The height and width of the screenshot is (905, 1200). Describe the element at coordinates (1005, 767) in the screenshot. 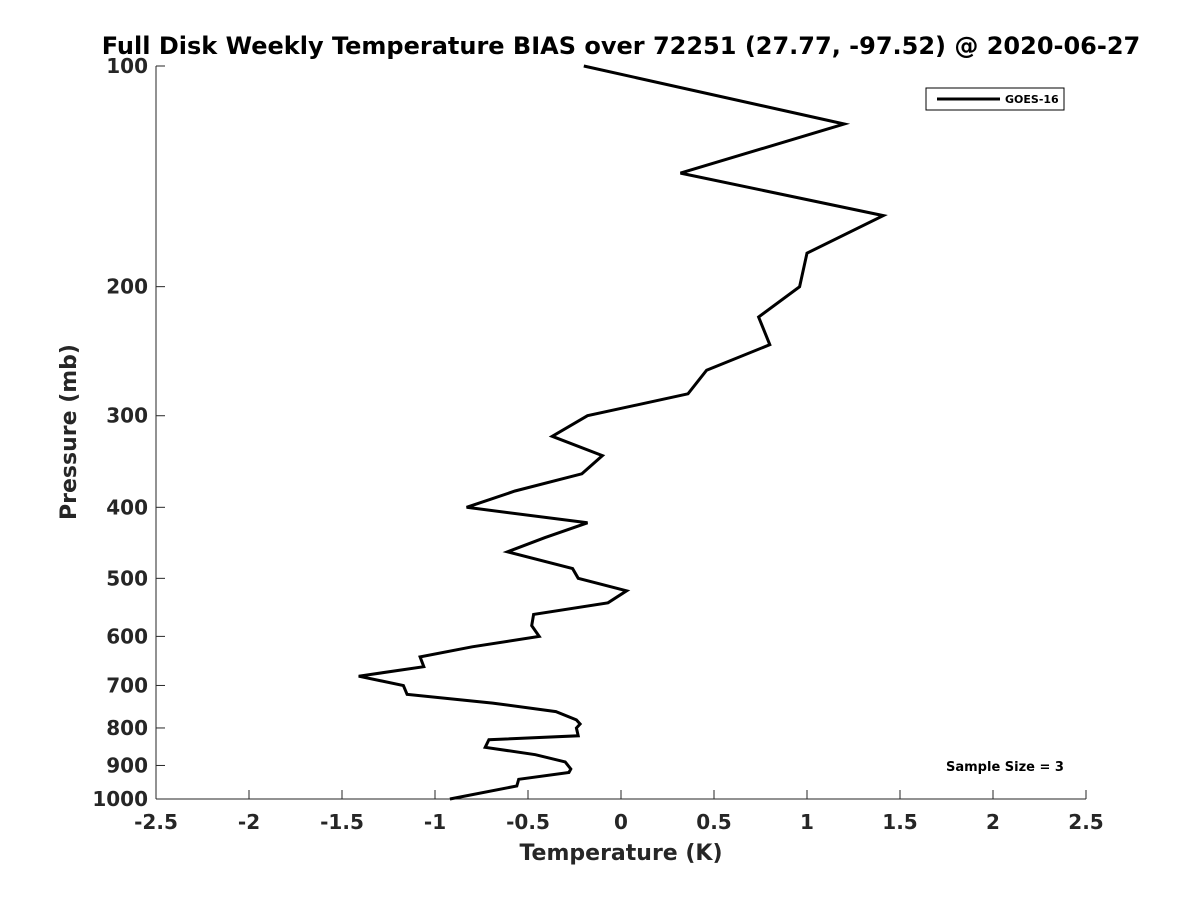

I see `sample-size-annotation: Sample Size = 3` at that location.